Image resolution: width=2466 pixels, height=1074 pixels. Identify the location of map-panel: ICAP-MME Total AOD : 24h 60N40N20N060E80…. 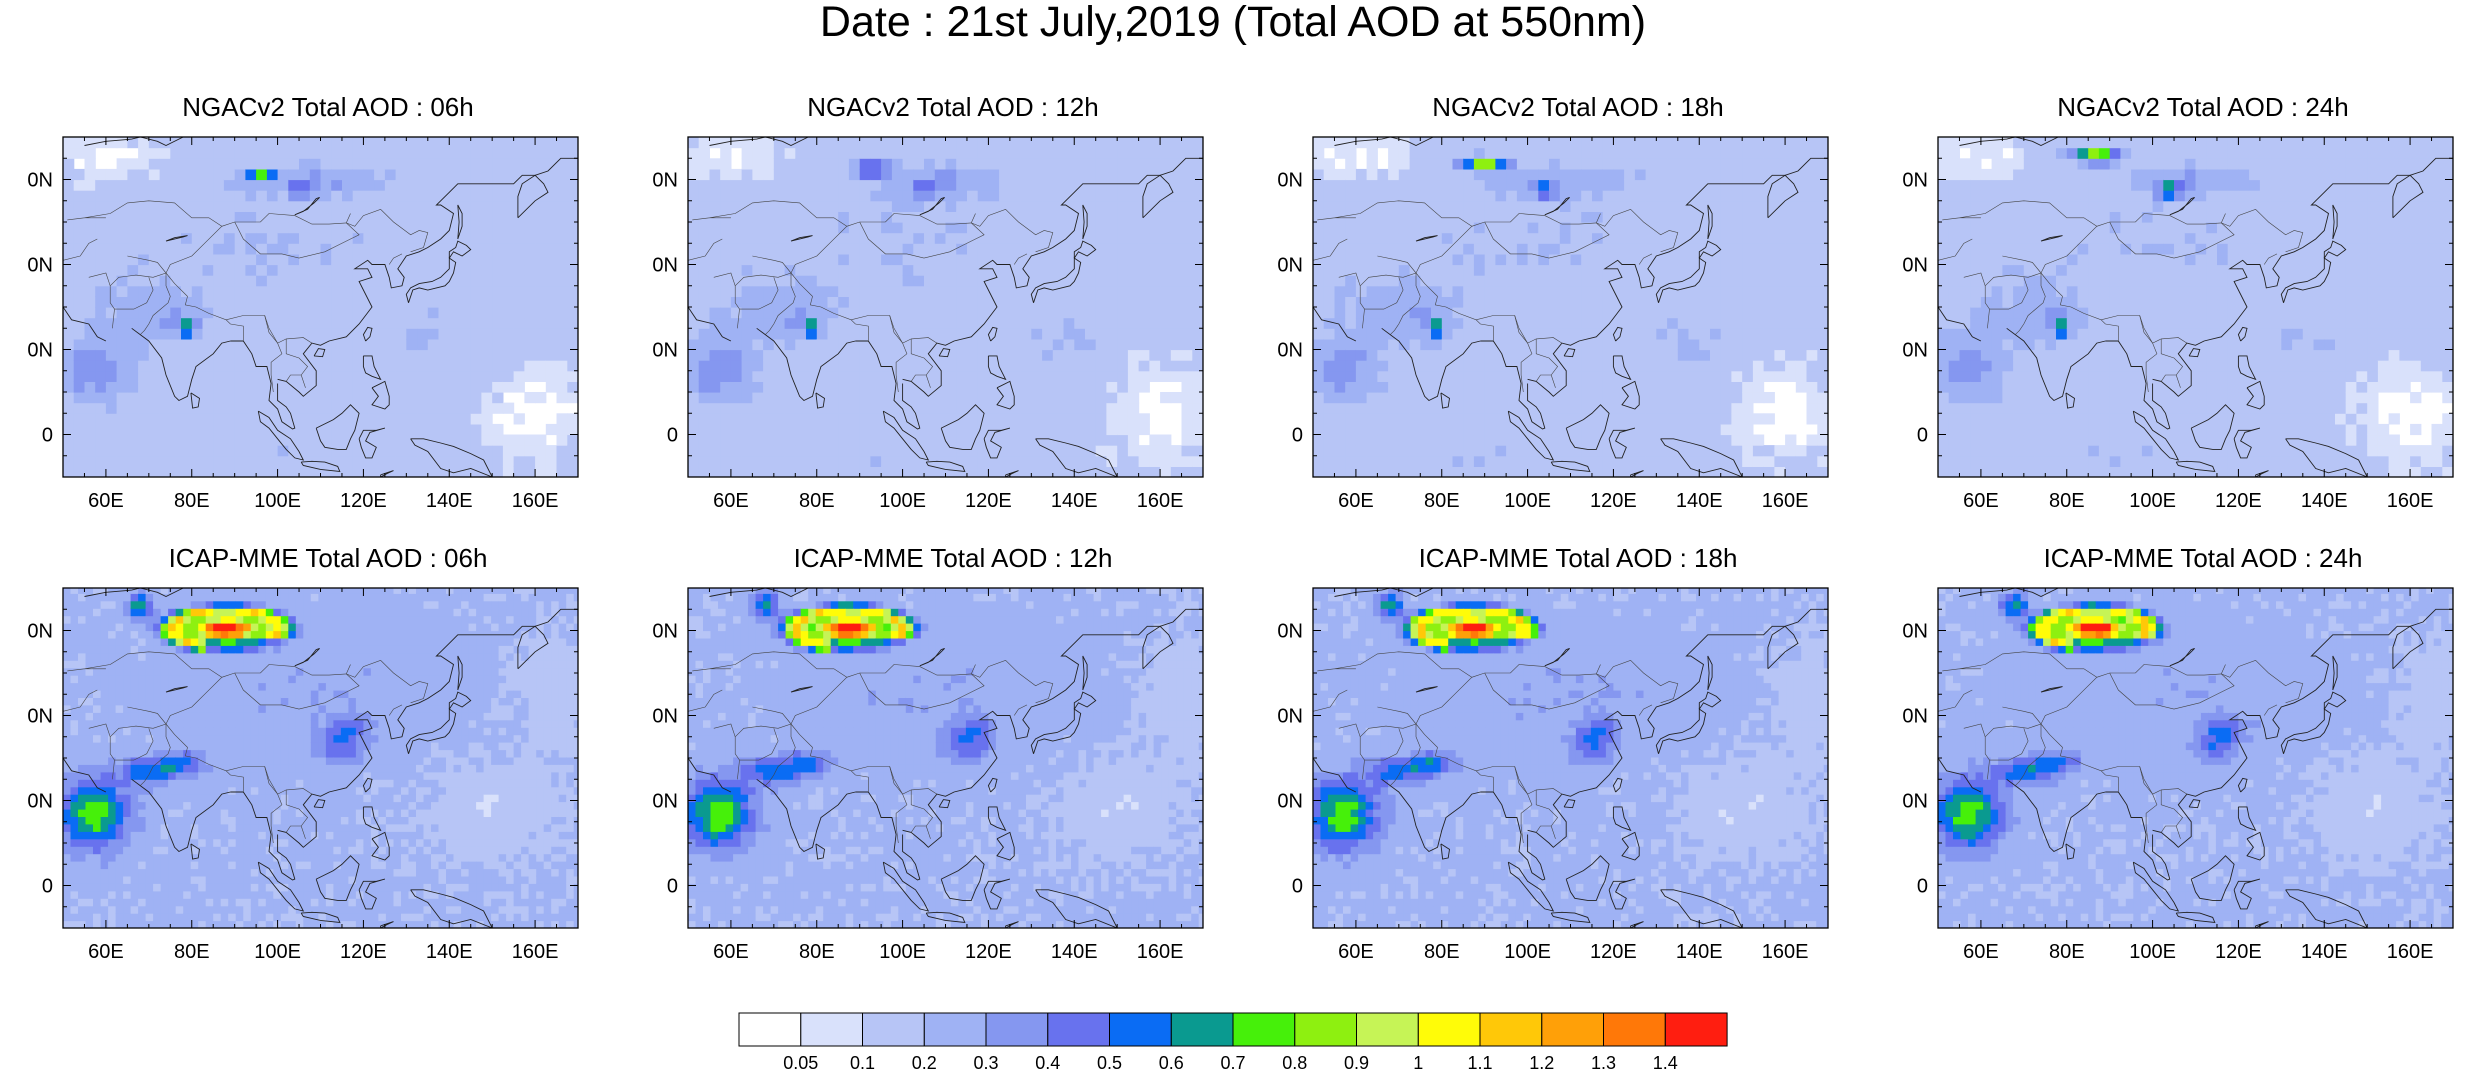
(2184, 763).